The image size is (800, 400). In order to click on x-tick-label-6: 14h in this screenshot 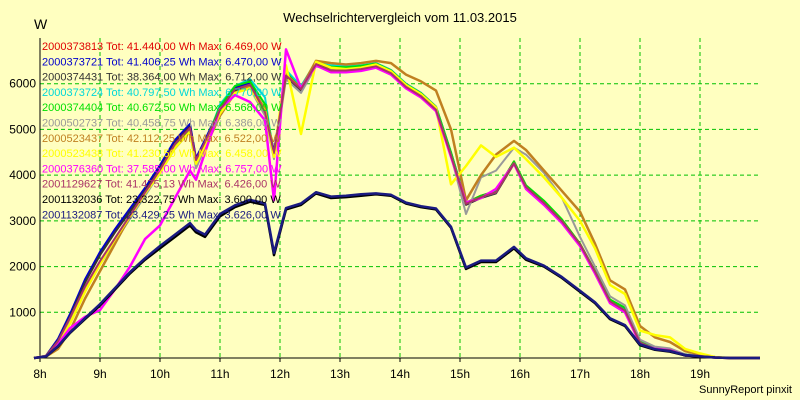, I will do `click(400, 374)`.